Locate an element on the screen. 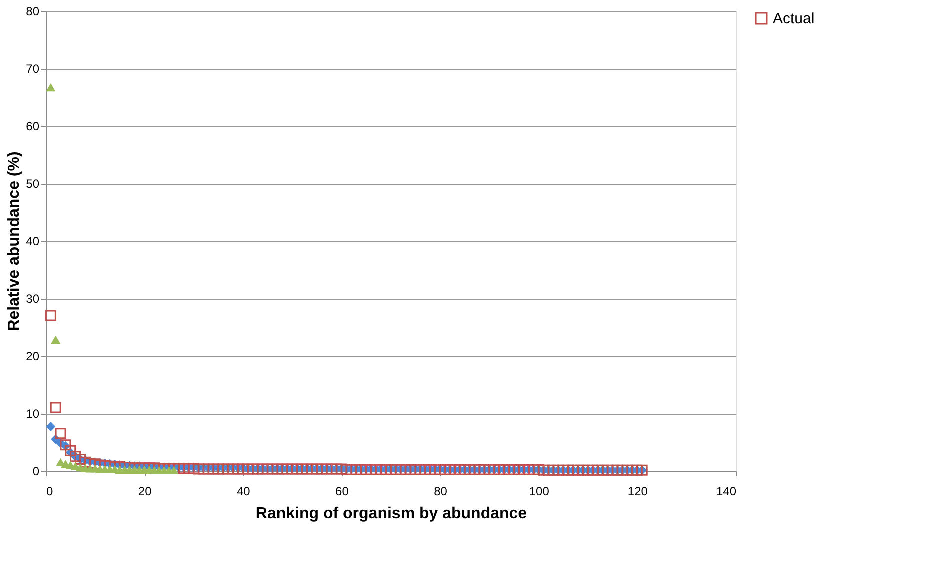 Image resolution: width=943 pixels, height=571 pixels. legend-label: Actual is located at coordinates (794, 19).